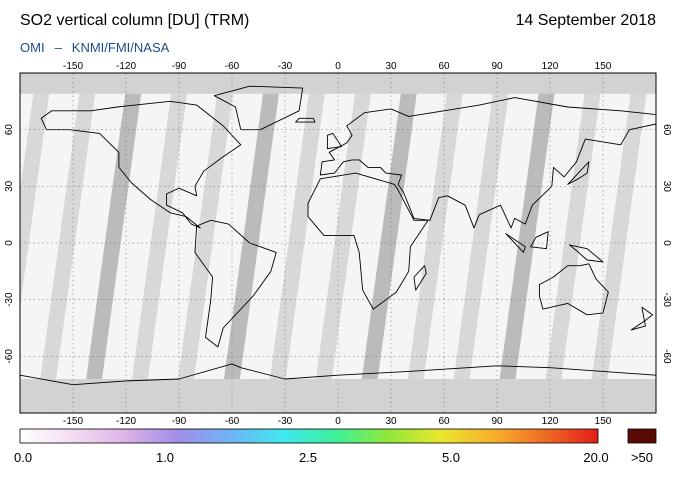 The image size is (676, 480). What do you see at coordinates (391, 66) in the screenshot?
I see `lon-tick-top: 30` at bounding box center [391, 66].